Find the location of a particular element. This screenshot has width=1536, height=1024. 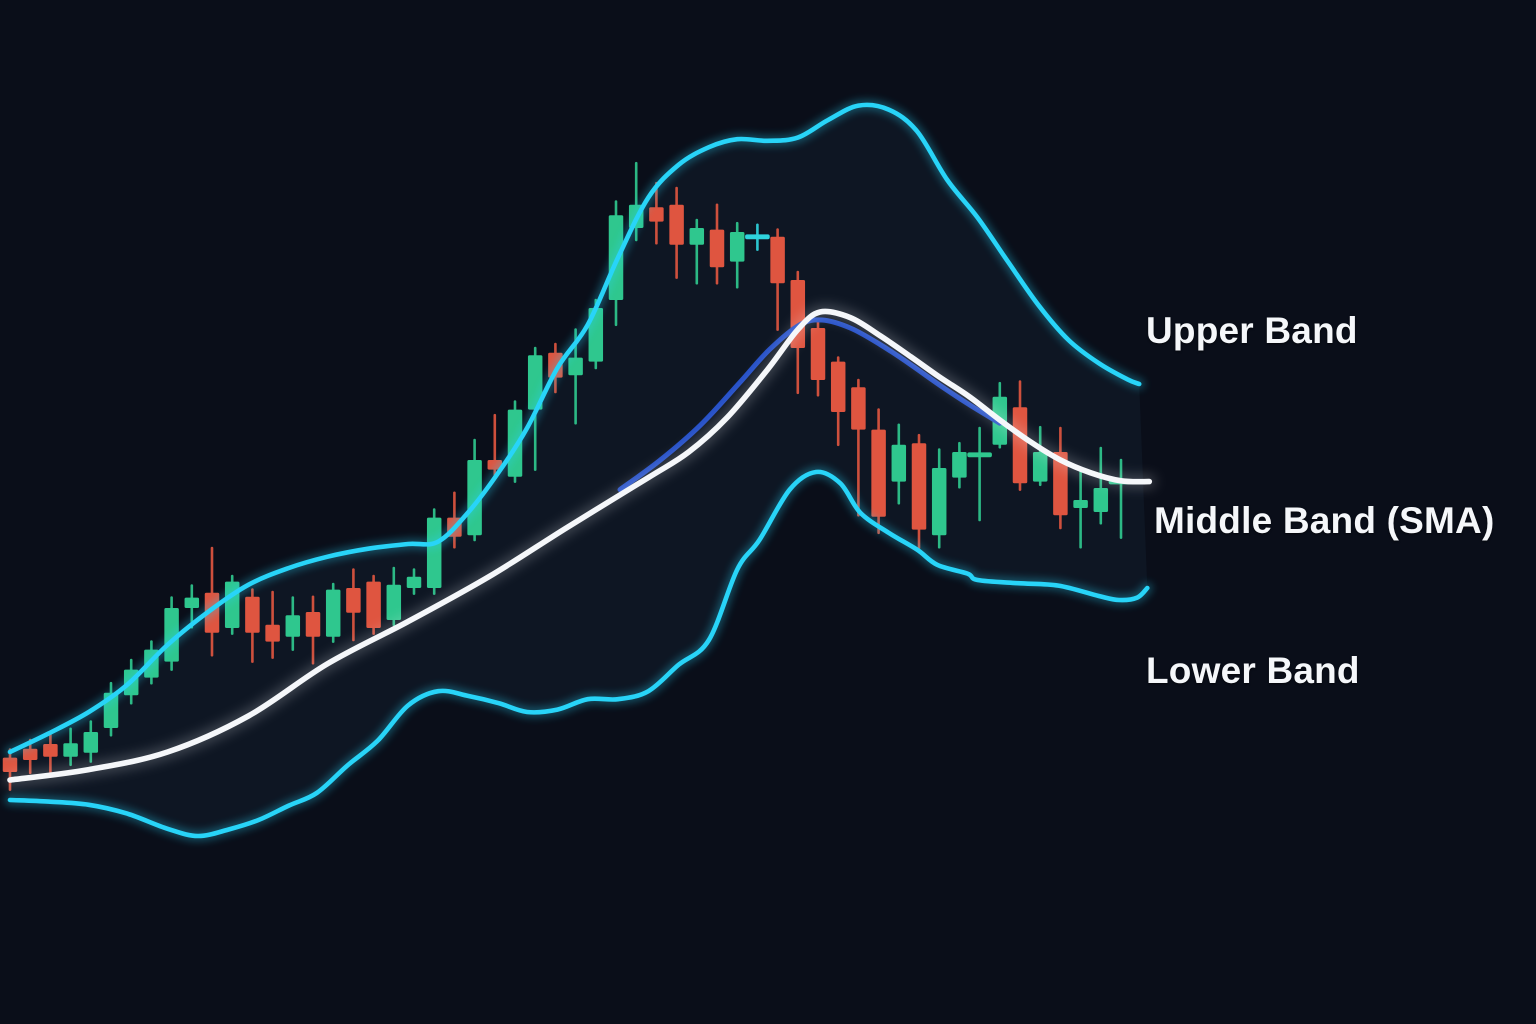

lower-band-label: Lower Band is located at coordinates (1253, 670).